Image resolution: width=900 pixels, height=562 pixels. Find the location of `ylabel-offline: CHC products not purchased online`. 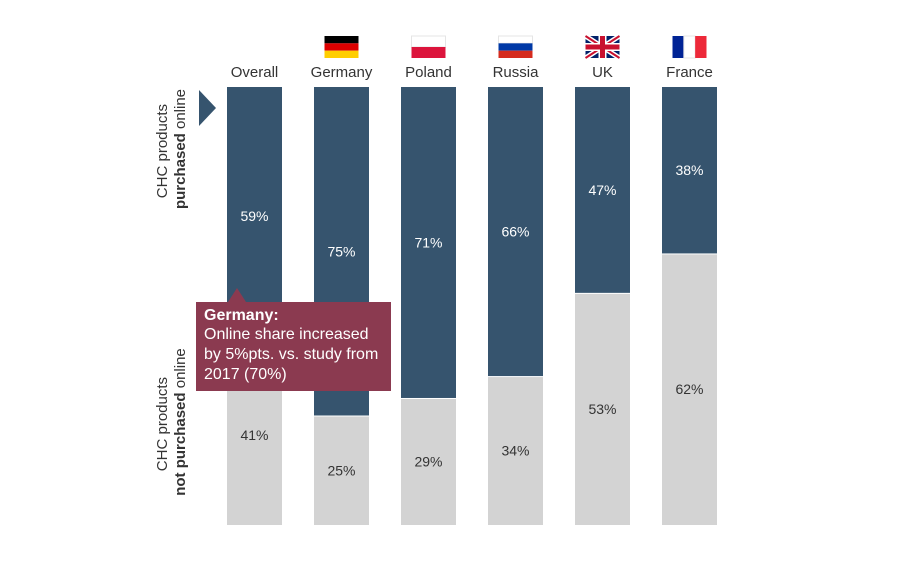

ylabel-offline: CHC products not purchased online is located at coordinates (171, 422).